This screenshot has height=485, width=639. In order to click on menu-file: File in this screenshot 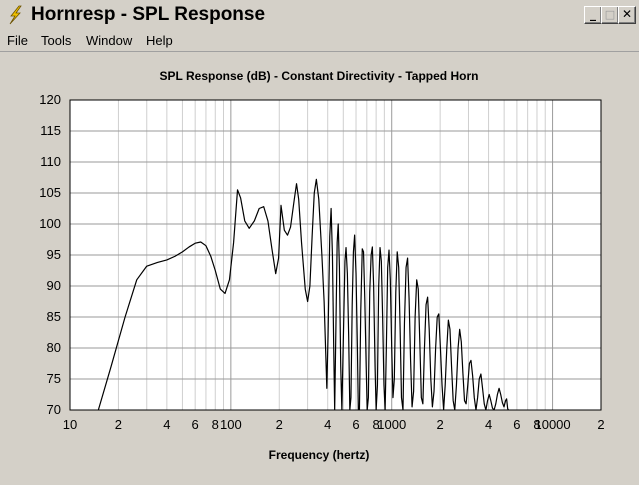, I will do `click(17, 40)`.